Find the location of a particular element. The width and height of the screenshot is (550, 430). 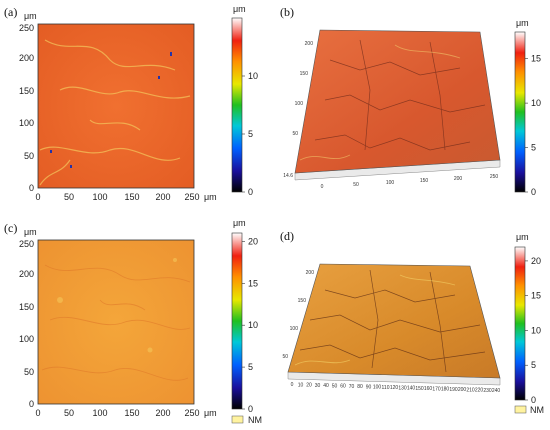

panel-c-colorbar-unit: μm is located at coordinates (239, 223).